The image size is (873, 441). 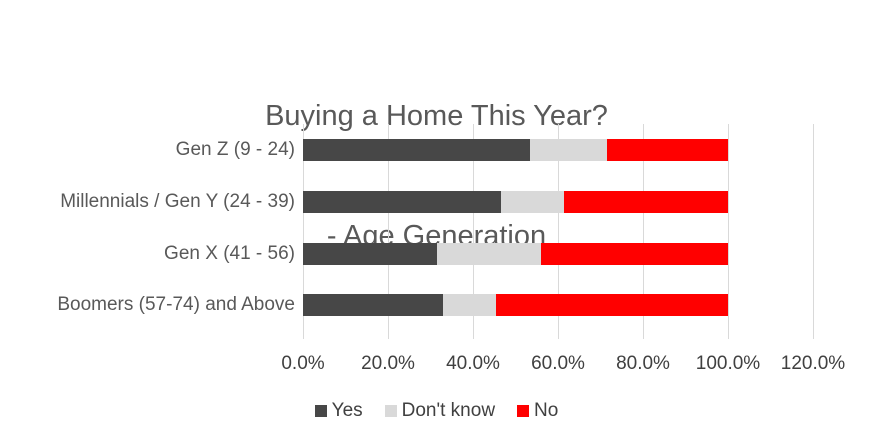 I want to click on legend-label: Don't know, so click(x=448, y=410).